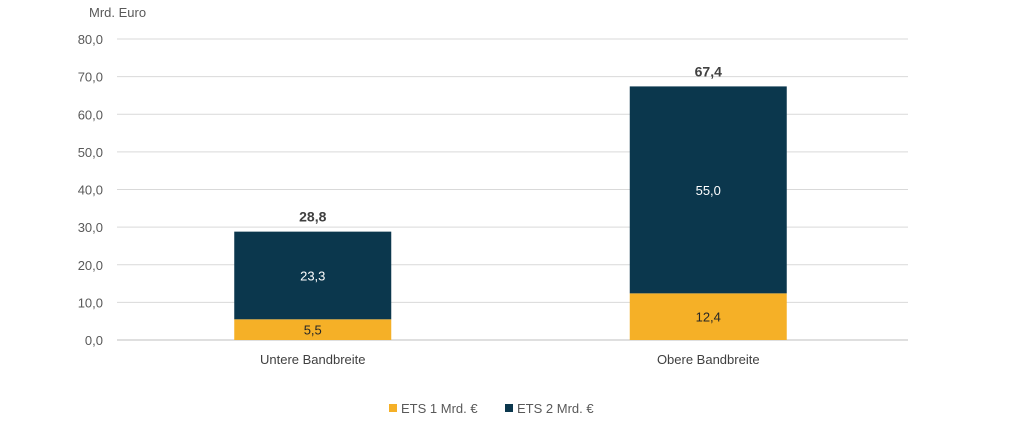 The width and height of the screenshot is (1020, 448). Describe the element at coordinates (708, 71) in the screenshot. I see `total-label: 67,4` at that location.